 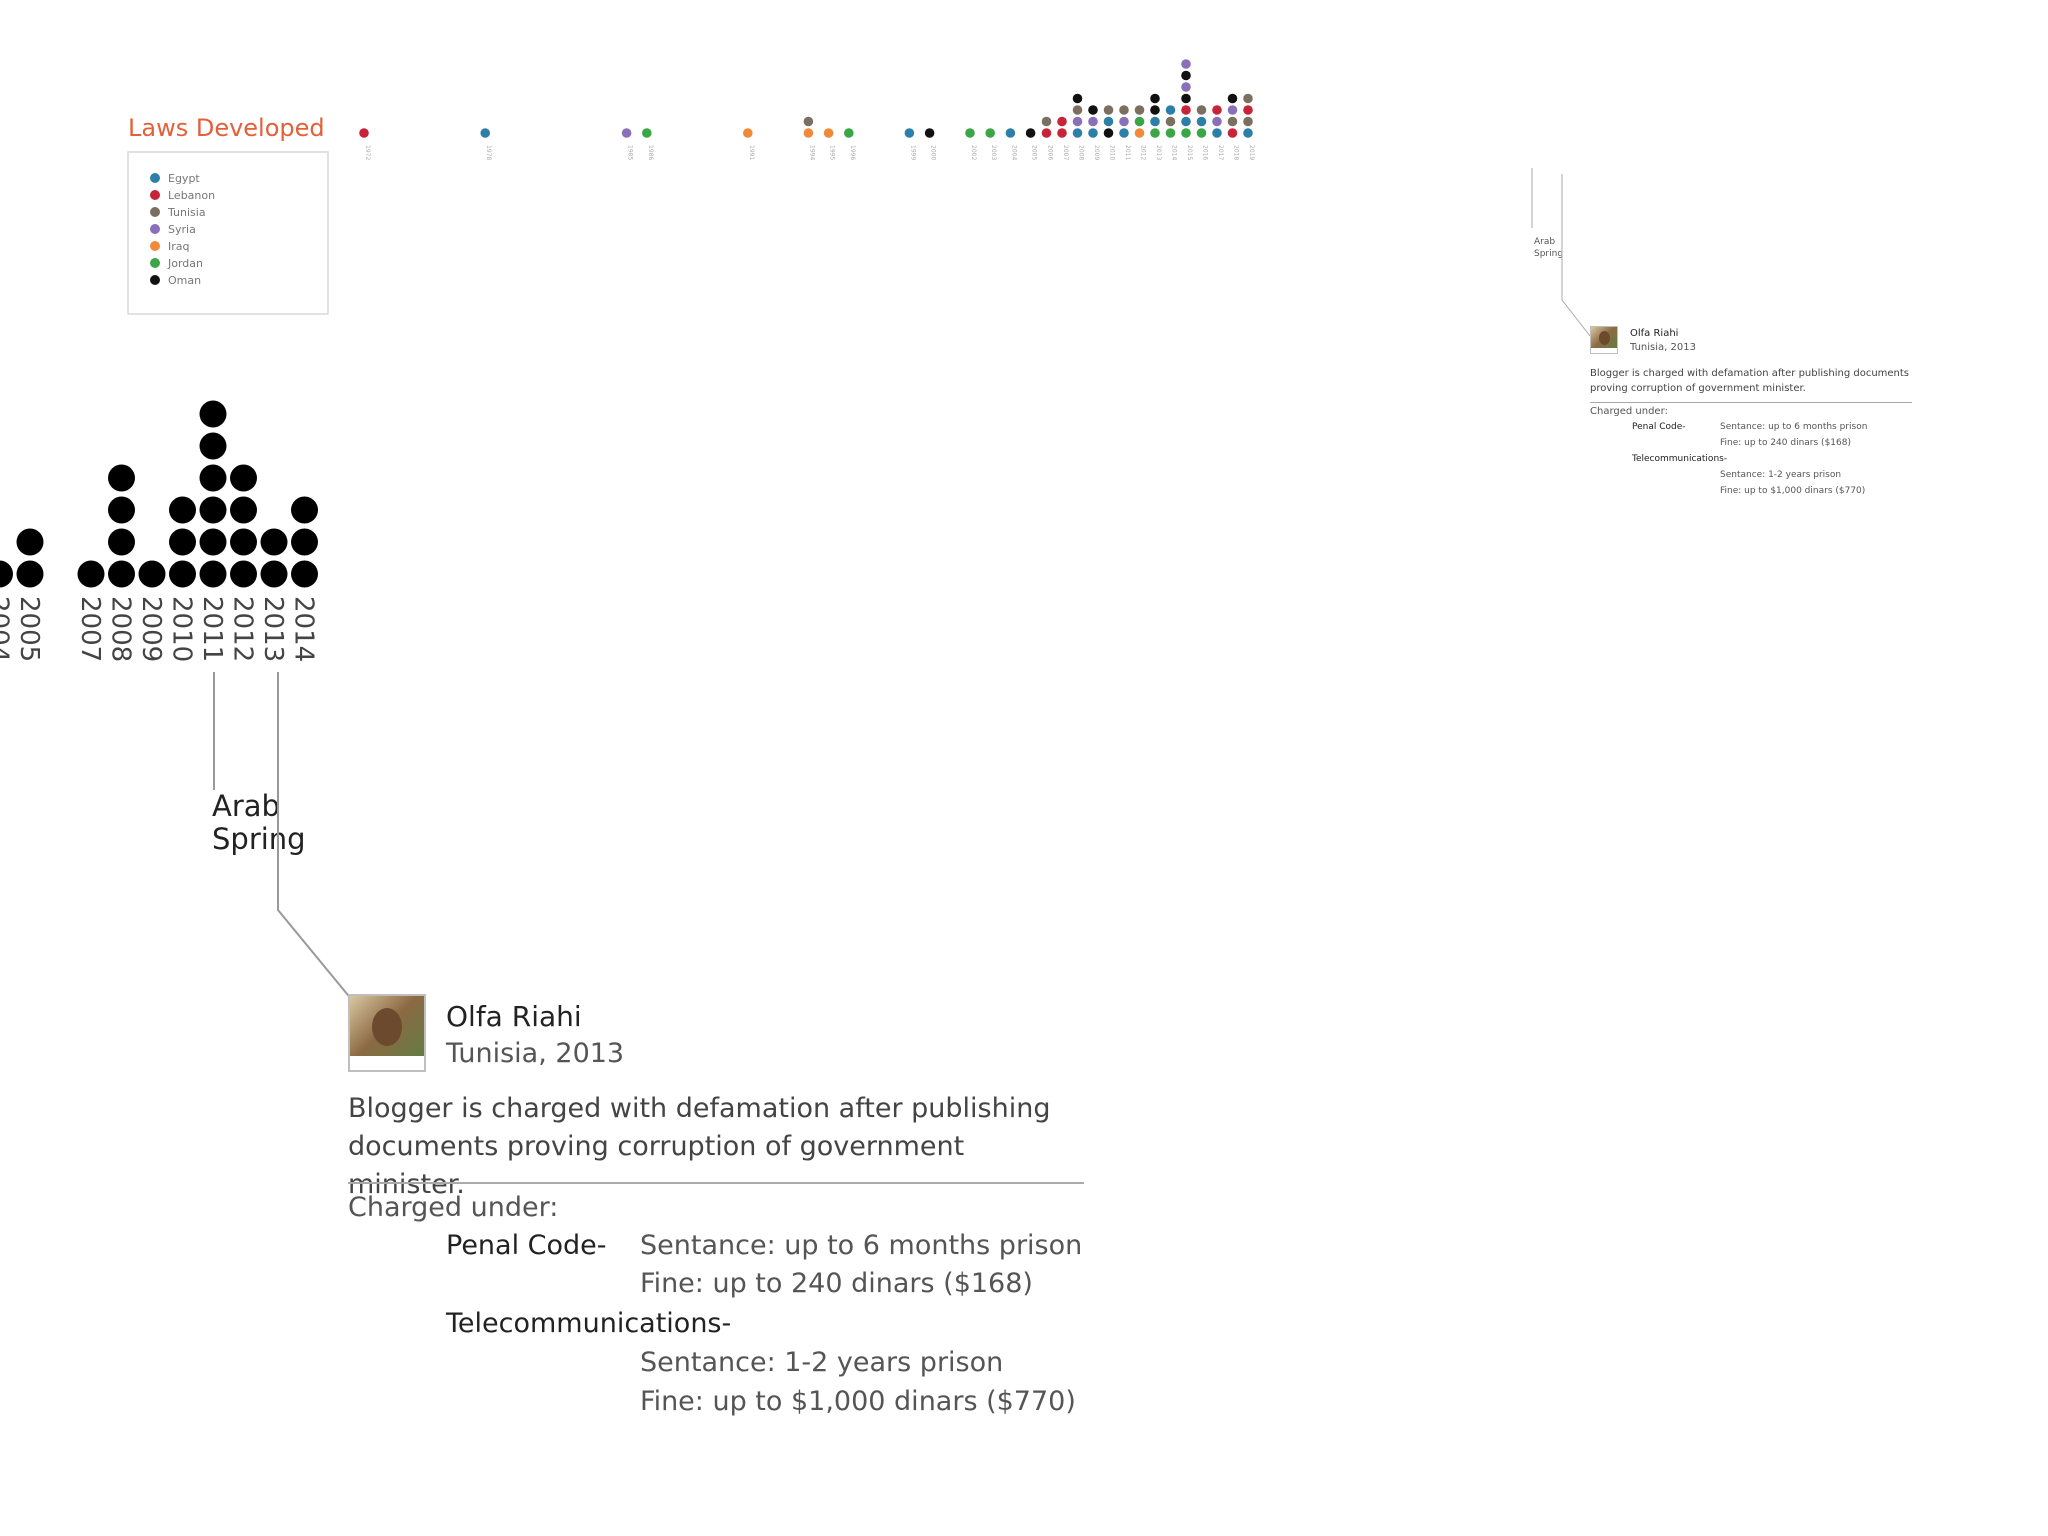 What do you see at coordinates (1233, 122) in the screenshot?
I see `overview-dot-2018-tunisia` at bounding box center [1233, 122].